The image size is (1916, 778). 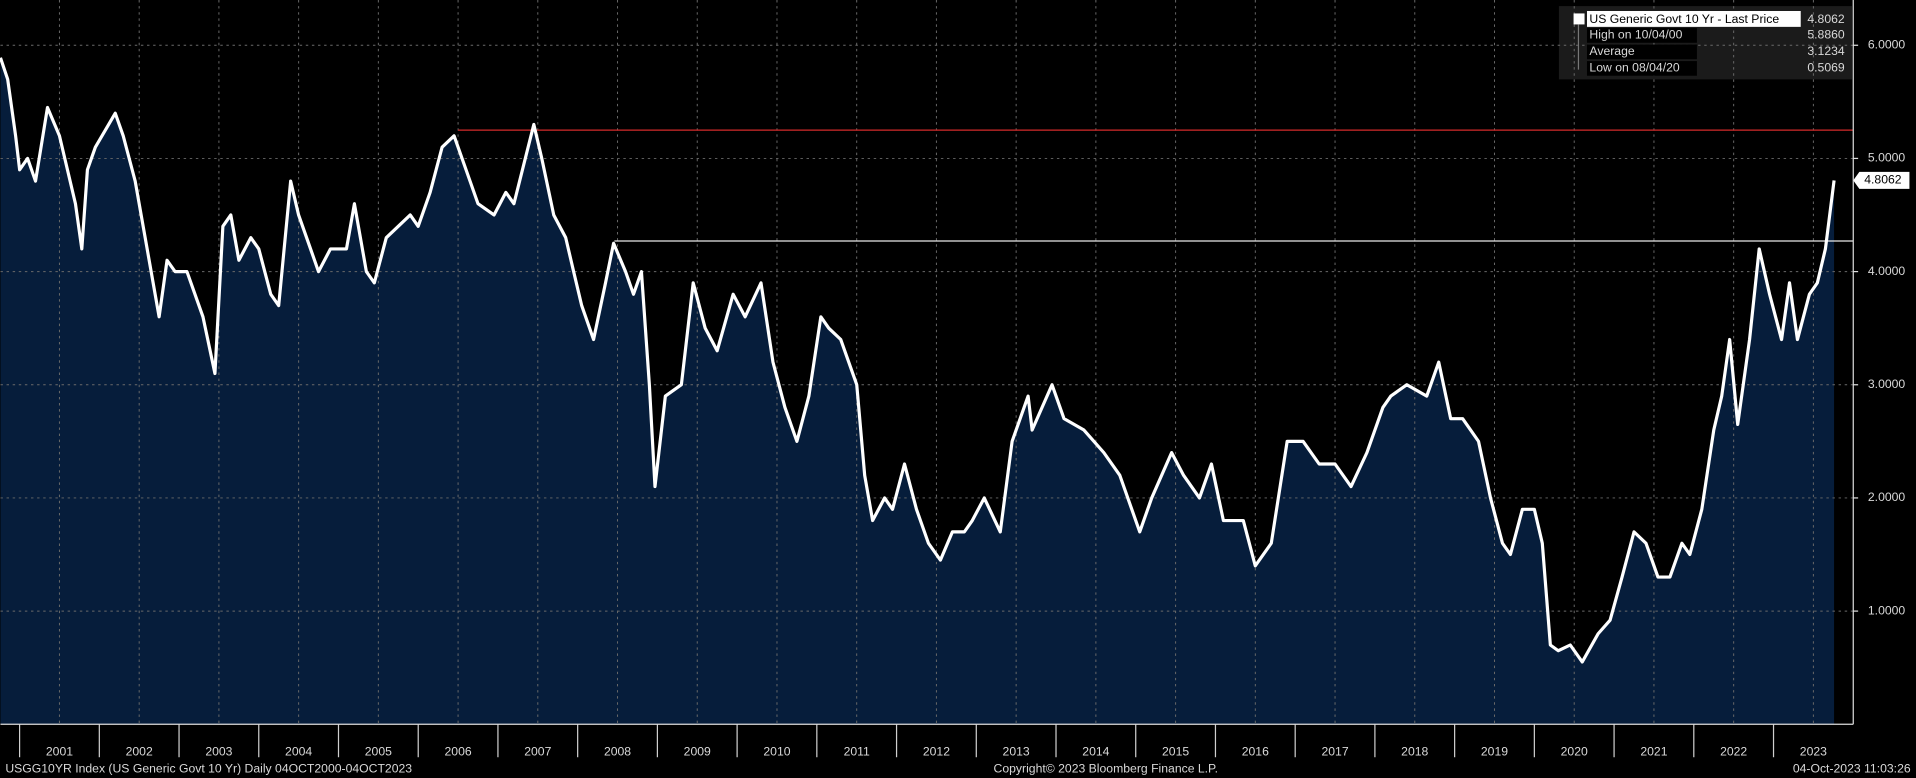 What do you see at coordinates (1852, 769) in the screenshot?
I see `footer-right: 04-Oct-2023 11:03:26` at bounding box center [1852, 769].